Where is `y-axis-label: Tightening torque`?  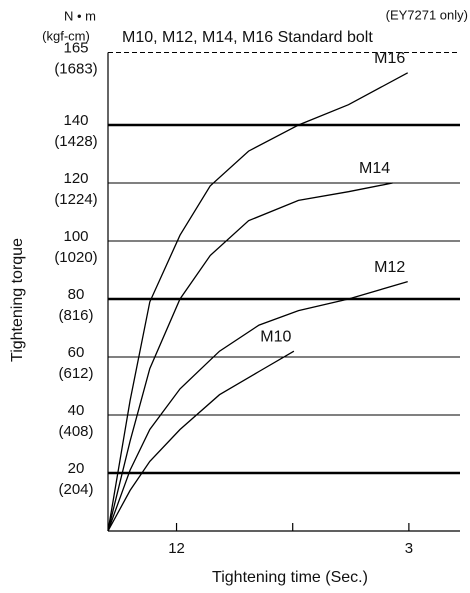 y-axis-label: Tightening torque is located at coordinates (17, 300).